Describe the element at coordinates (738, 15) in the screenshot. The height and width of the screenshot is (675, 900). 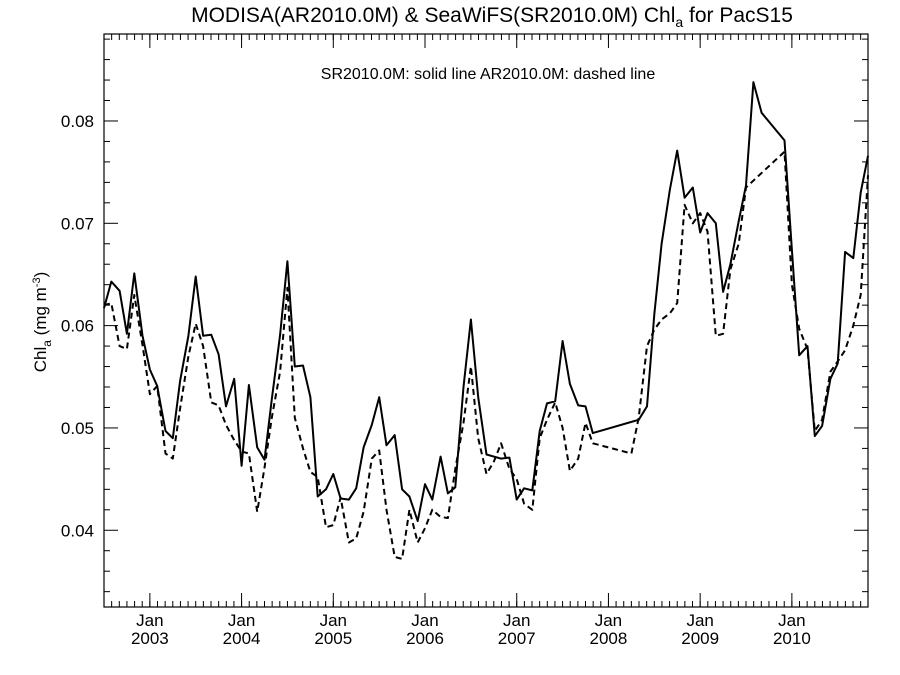
I see `chart-title-suffix: for PacS15` at that location.